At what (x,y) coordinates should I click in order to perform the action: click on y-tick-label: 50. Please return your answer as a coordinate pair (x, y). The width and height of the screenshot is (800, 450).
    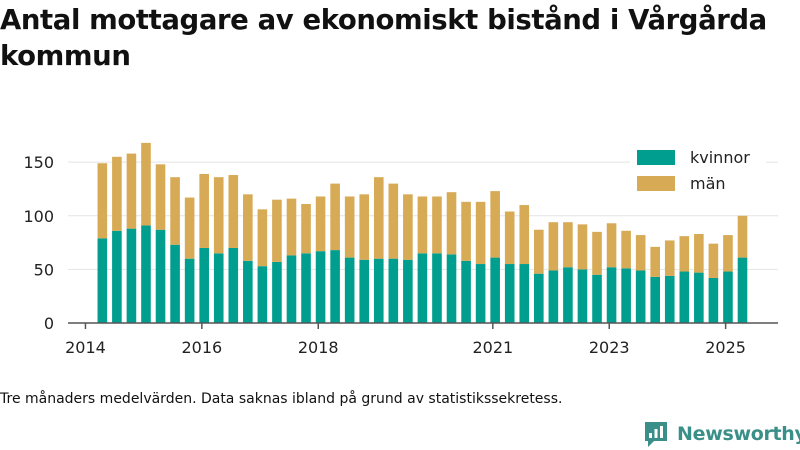
    Looking at the image, I should click on (44, 269).